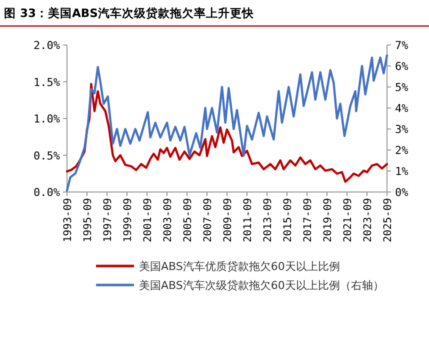 Image resolution: width=429 pixels, height=341 pixels. Describe the element at coordinates (248, 220) in the screenshot. I see `x-tick-label: 2011-09` at that location.